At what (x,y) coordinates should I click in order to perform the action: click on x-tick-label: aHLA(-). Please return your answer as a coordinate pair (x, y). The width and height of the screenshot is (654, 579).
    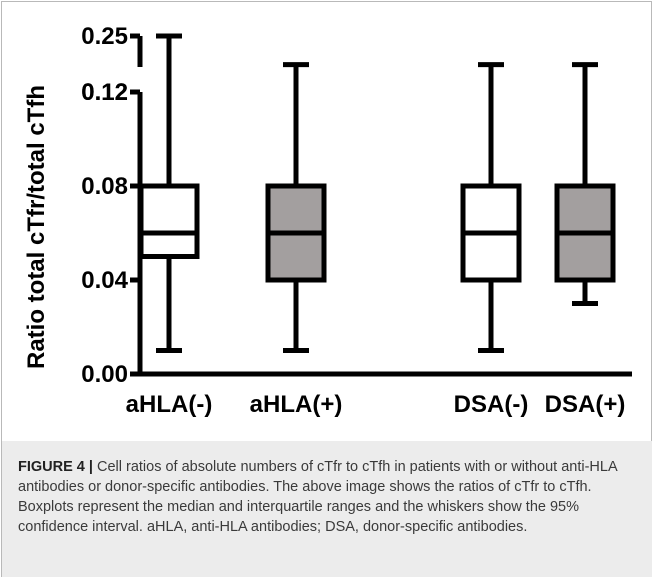
    Looking at the image, I should click on (169, 404).